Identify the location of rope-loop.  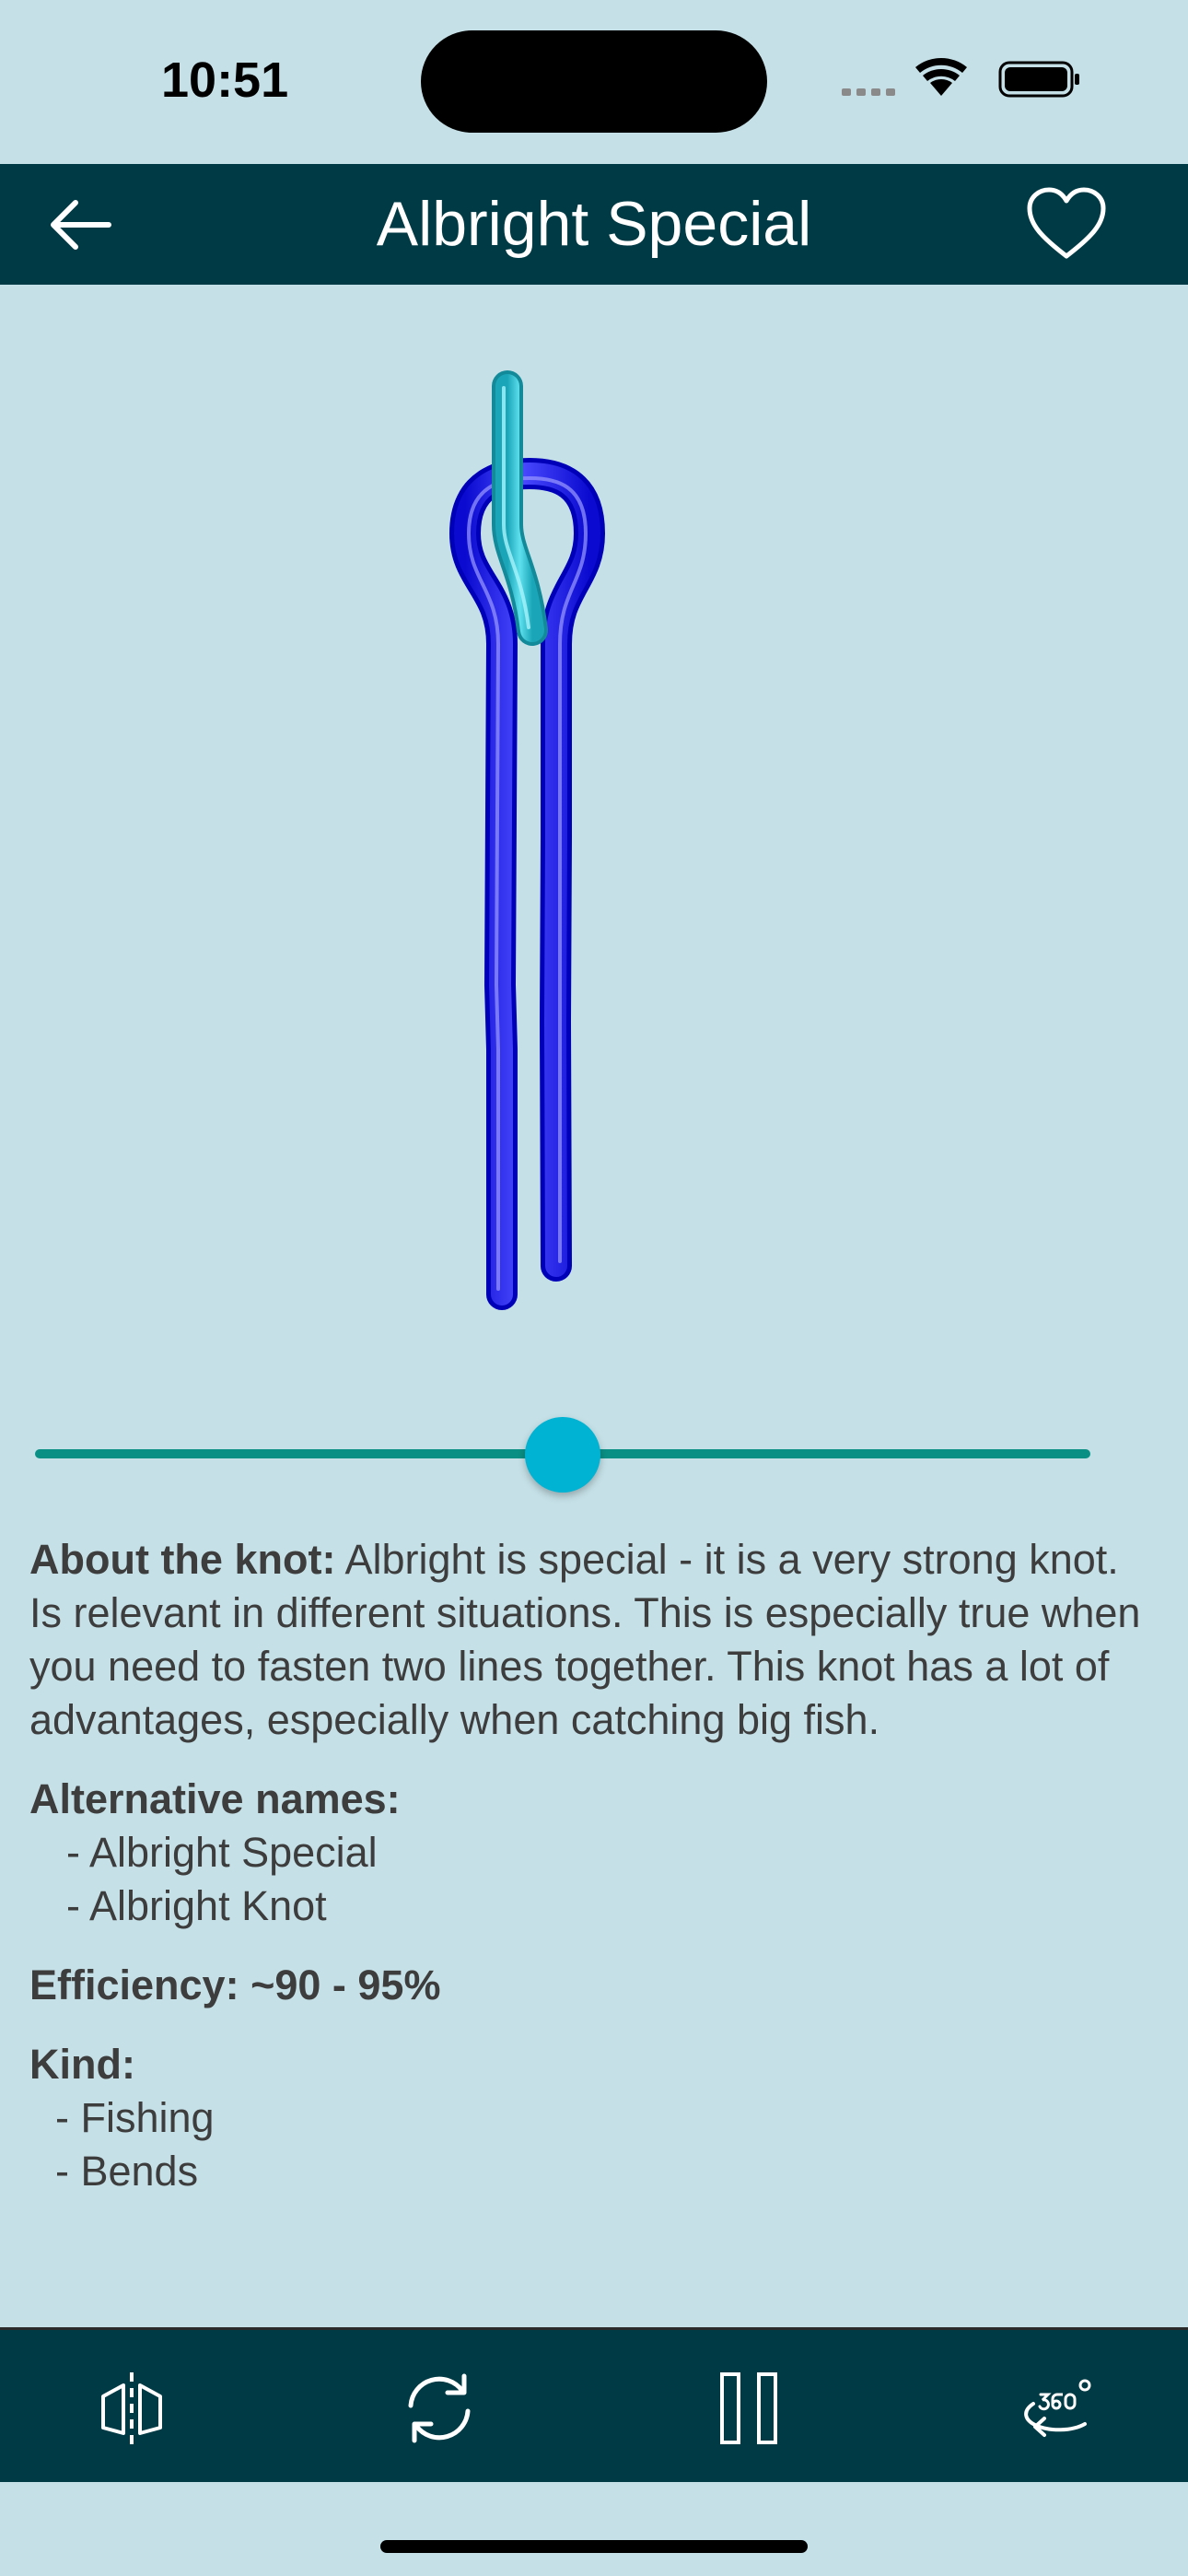
(527, 883).